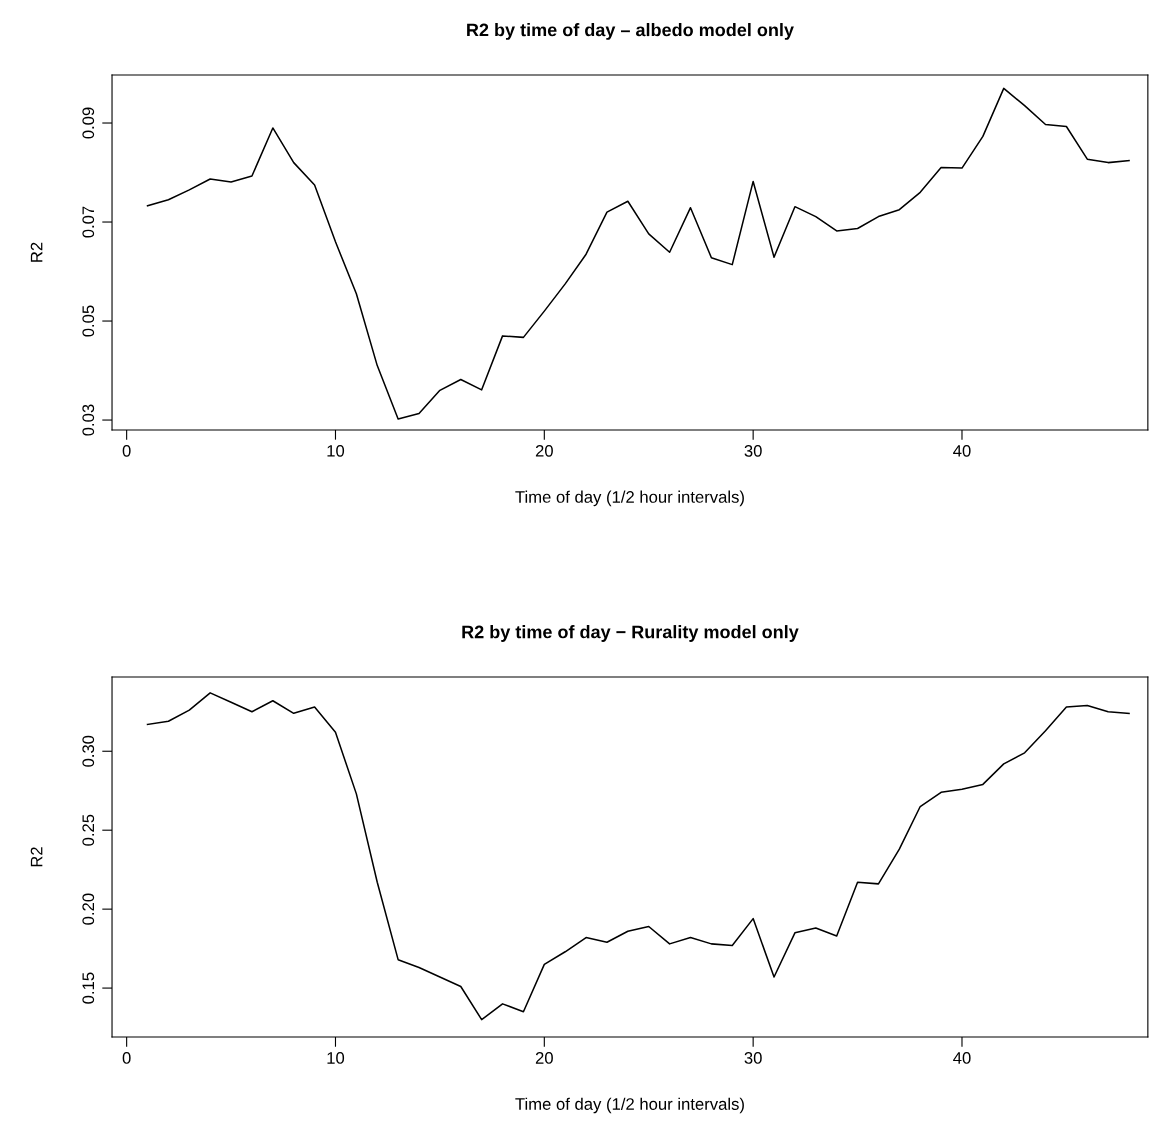  Describe the element at coordinates (630, 31) in the screenshot. I see `chart-title: R2 by time of day – albedo model only` at that location.